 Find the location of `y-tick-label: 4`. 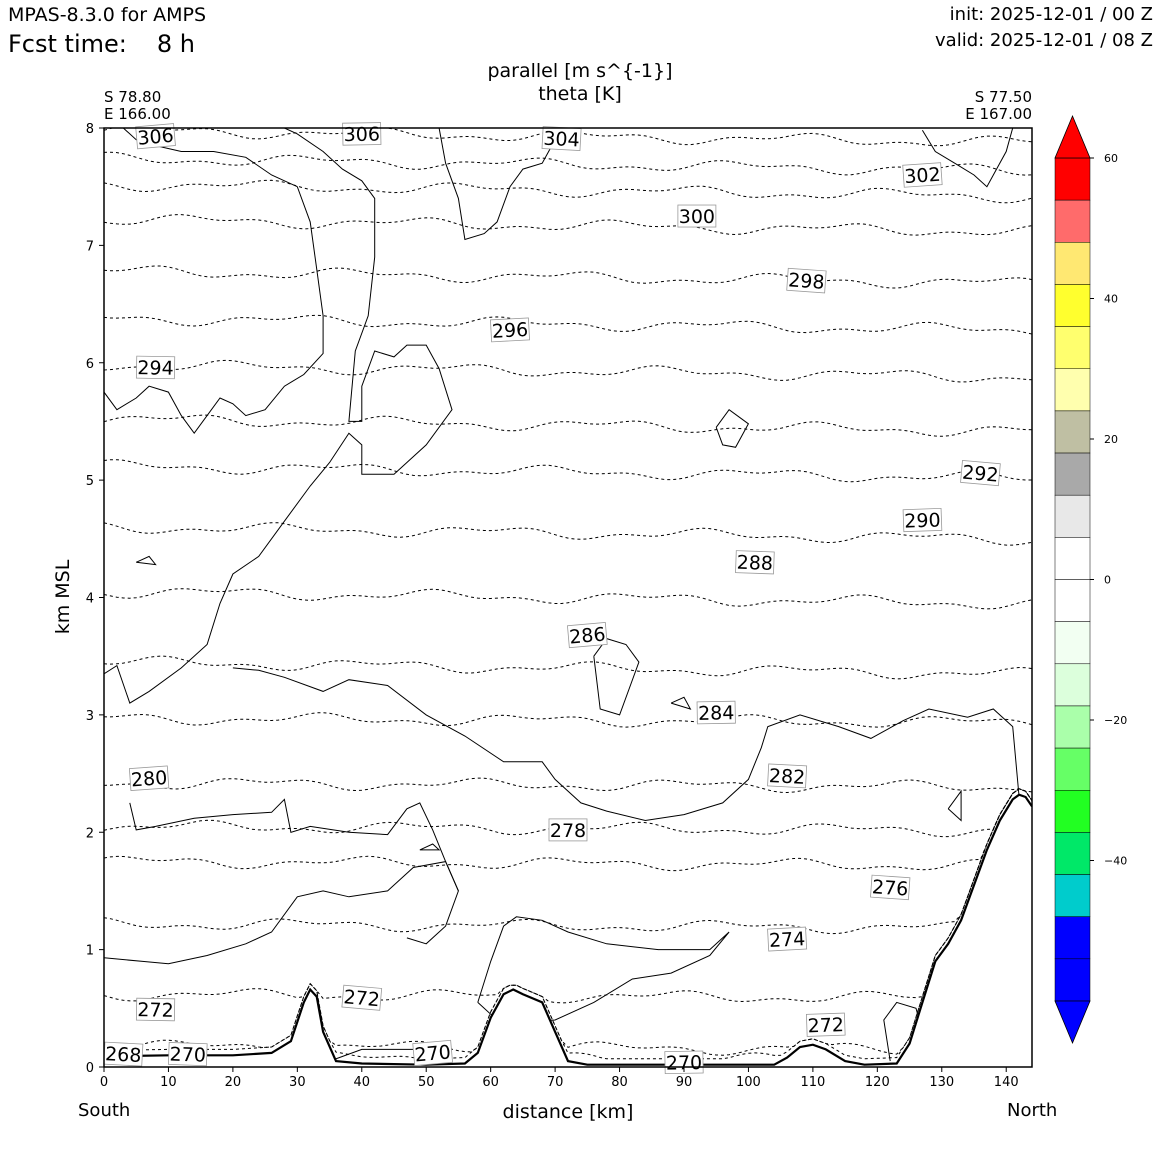

y-tick-label: 4 is located at coordinates (90, 599).